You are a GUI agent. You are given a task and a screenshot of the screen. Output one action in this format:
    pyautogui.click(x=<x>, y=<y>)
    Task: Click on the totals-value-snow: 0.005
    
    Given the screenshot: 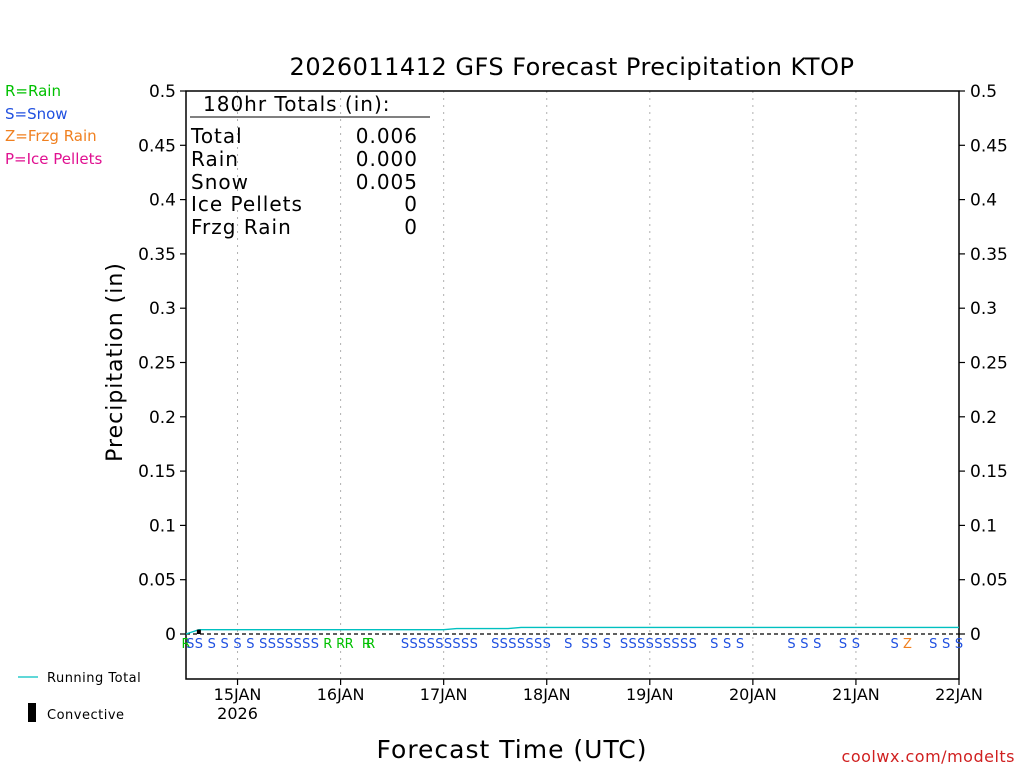 What is the action you would take?
    pyautogui.click(x=387, y=182)
    